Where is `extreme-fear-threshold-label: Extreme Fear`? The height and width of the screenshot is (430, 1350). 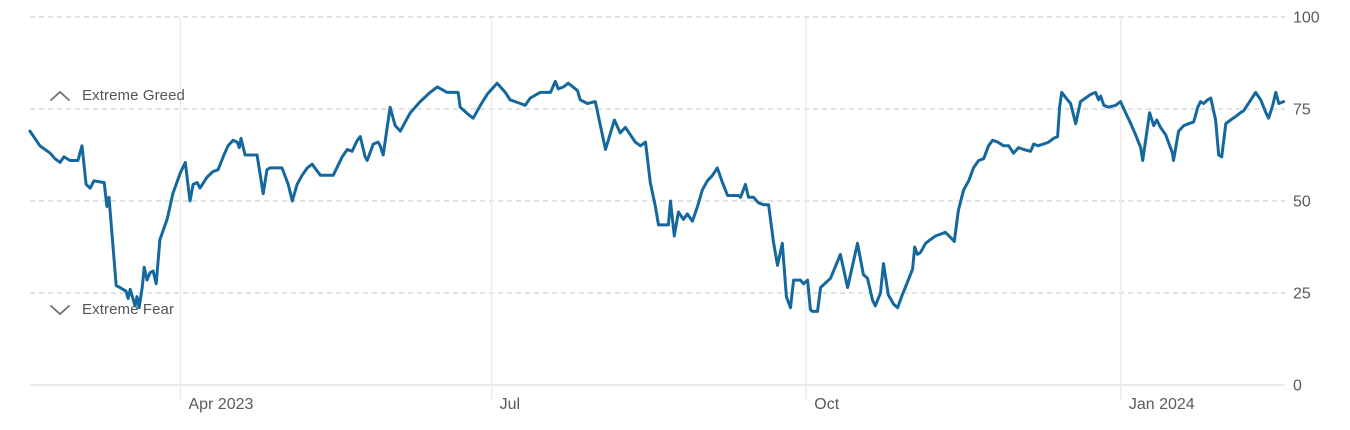
extreme-fear-threshold-label: Extreme Fear is located at coordinates (111, 309).